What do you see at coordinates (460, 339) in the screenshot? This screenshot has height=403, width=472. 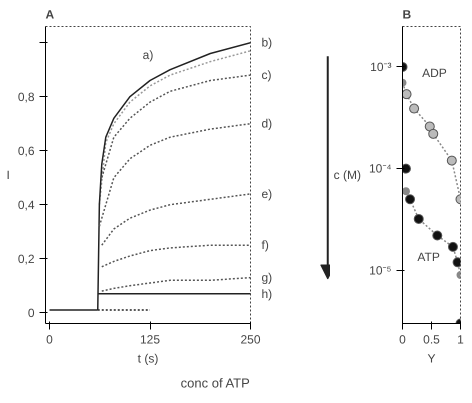 I see `x-tick-label: 1` at bounding box center [460, 339].